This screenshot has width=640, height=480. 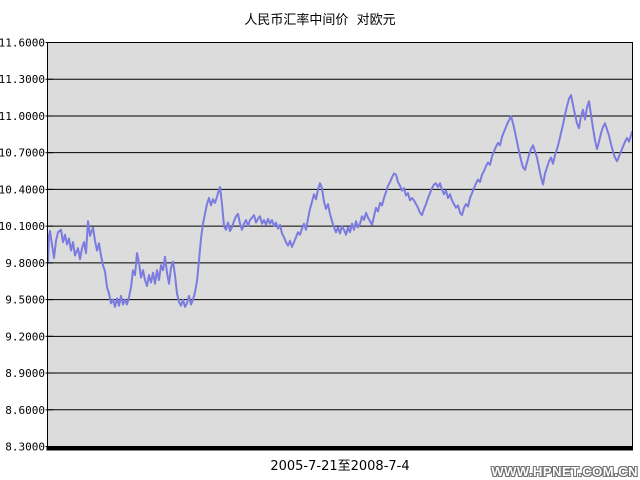 I want to click on y-tick-label: 11.3000, so click(x=22, y=79).